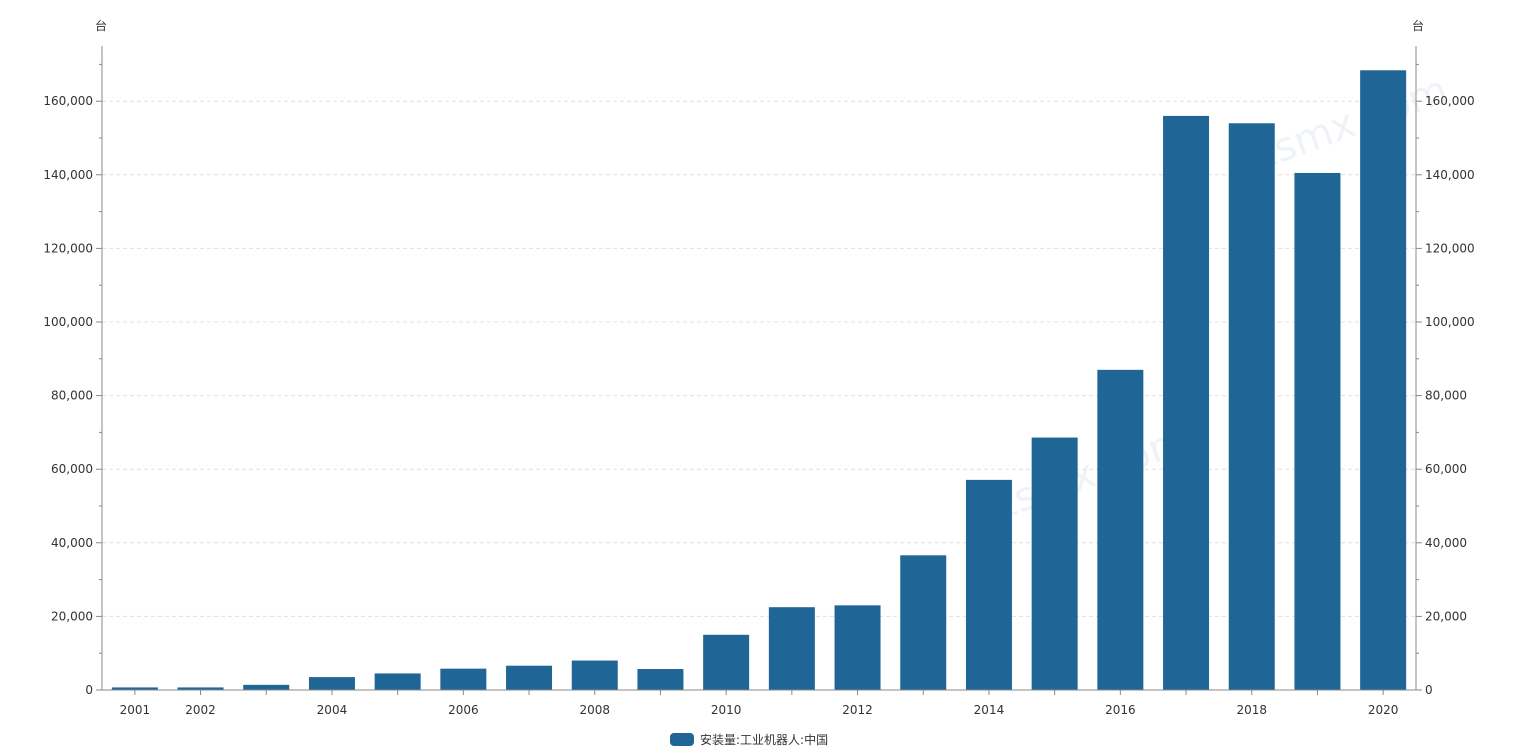 Image resolution: width=1522 pixels, height=750 pixels. What do you see at coordinates (89, 690) in the screenshot?
I see `left-y-tick-label: 0` at bounding box center [89, 690].